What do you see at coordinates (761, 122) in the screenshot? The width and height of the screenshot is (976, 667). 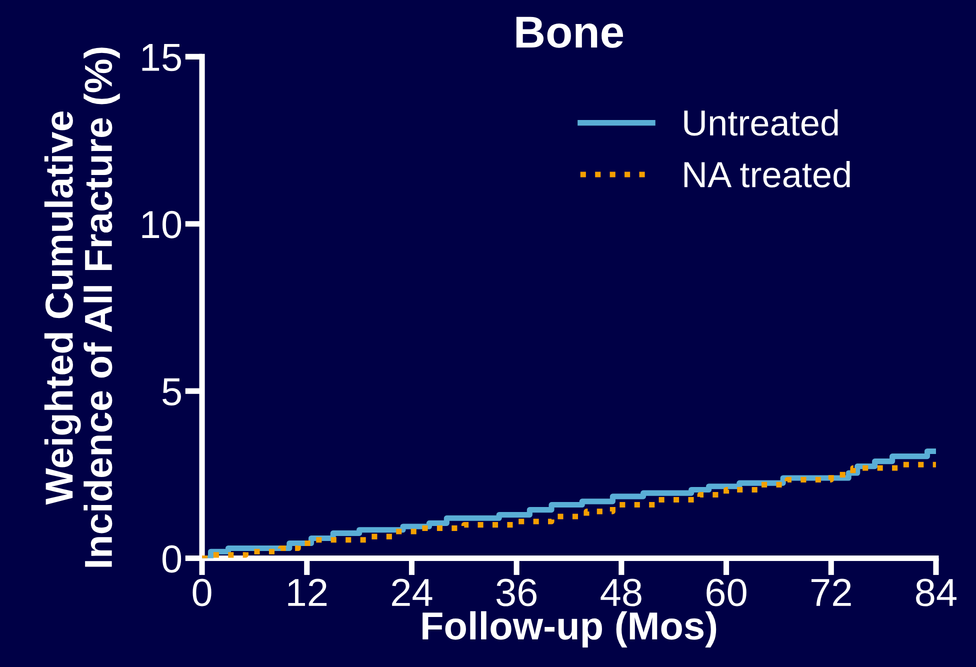 I see `legend-label: Untreated` at bounding box center [761, 122].